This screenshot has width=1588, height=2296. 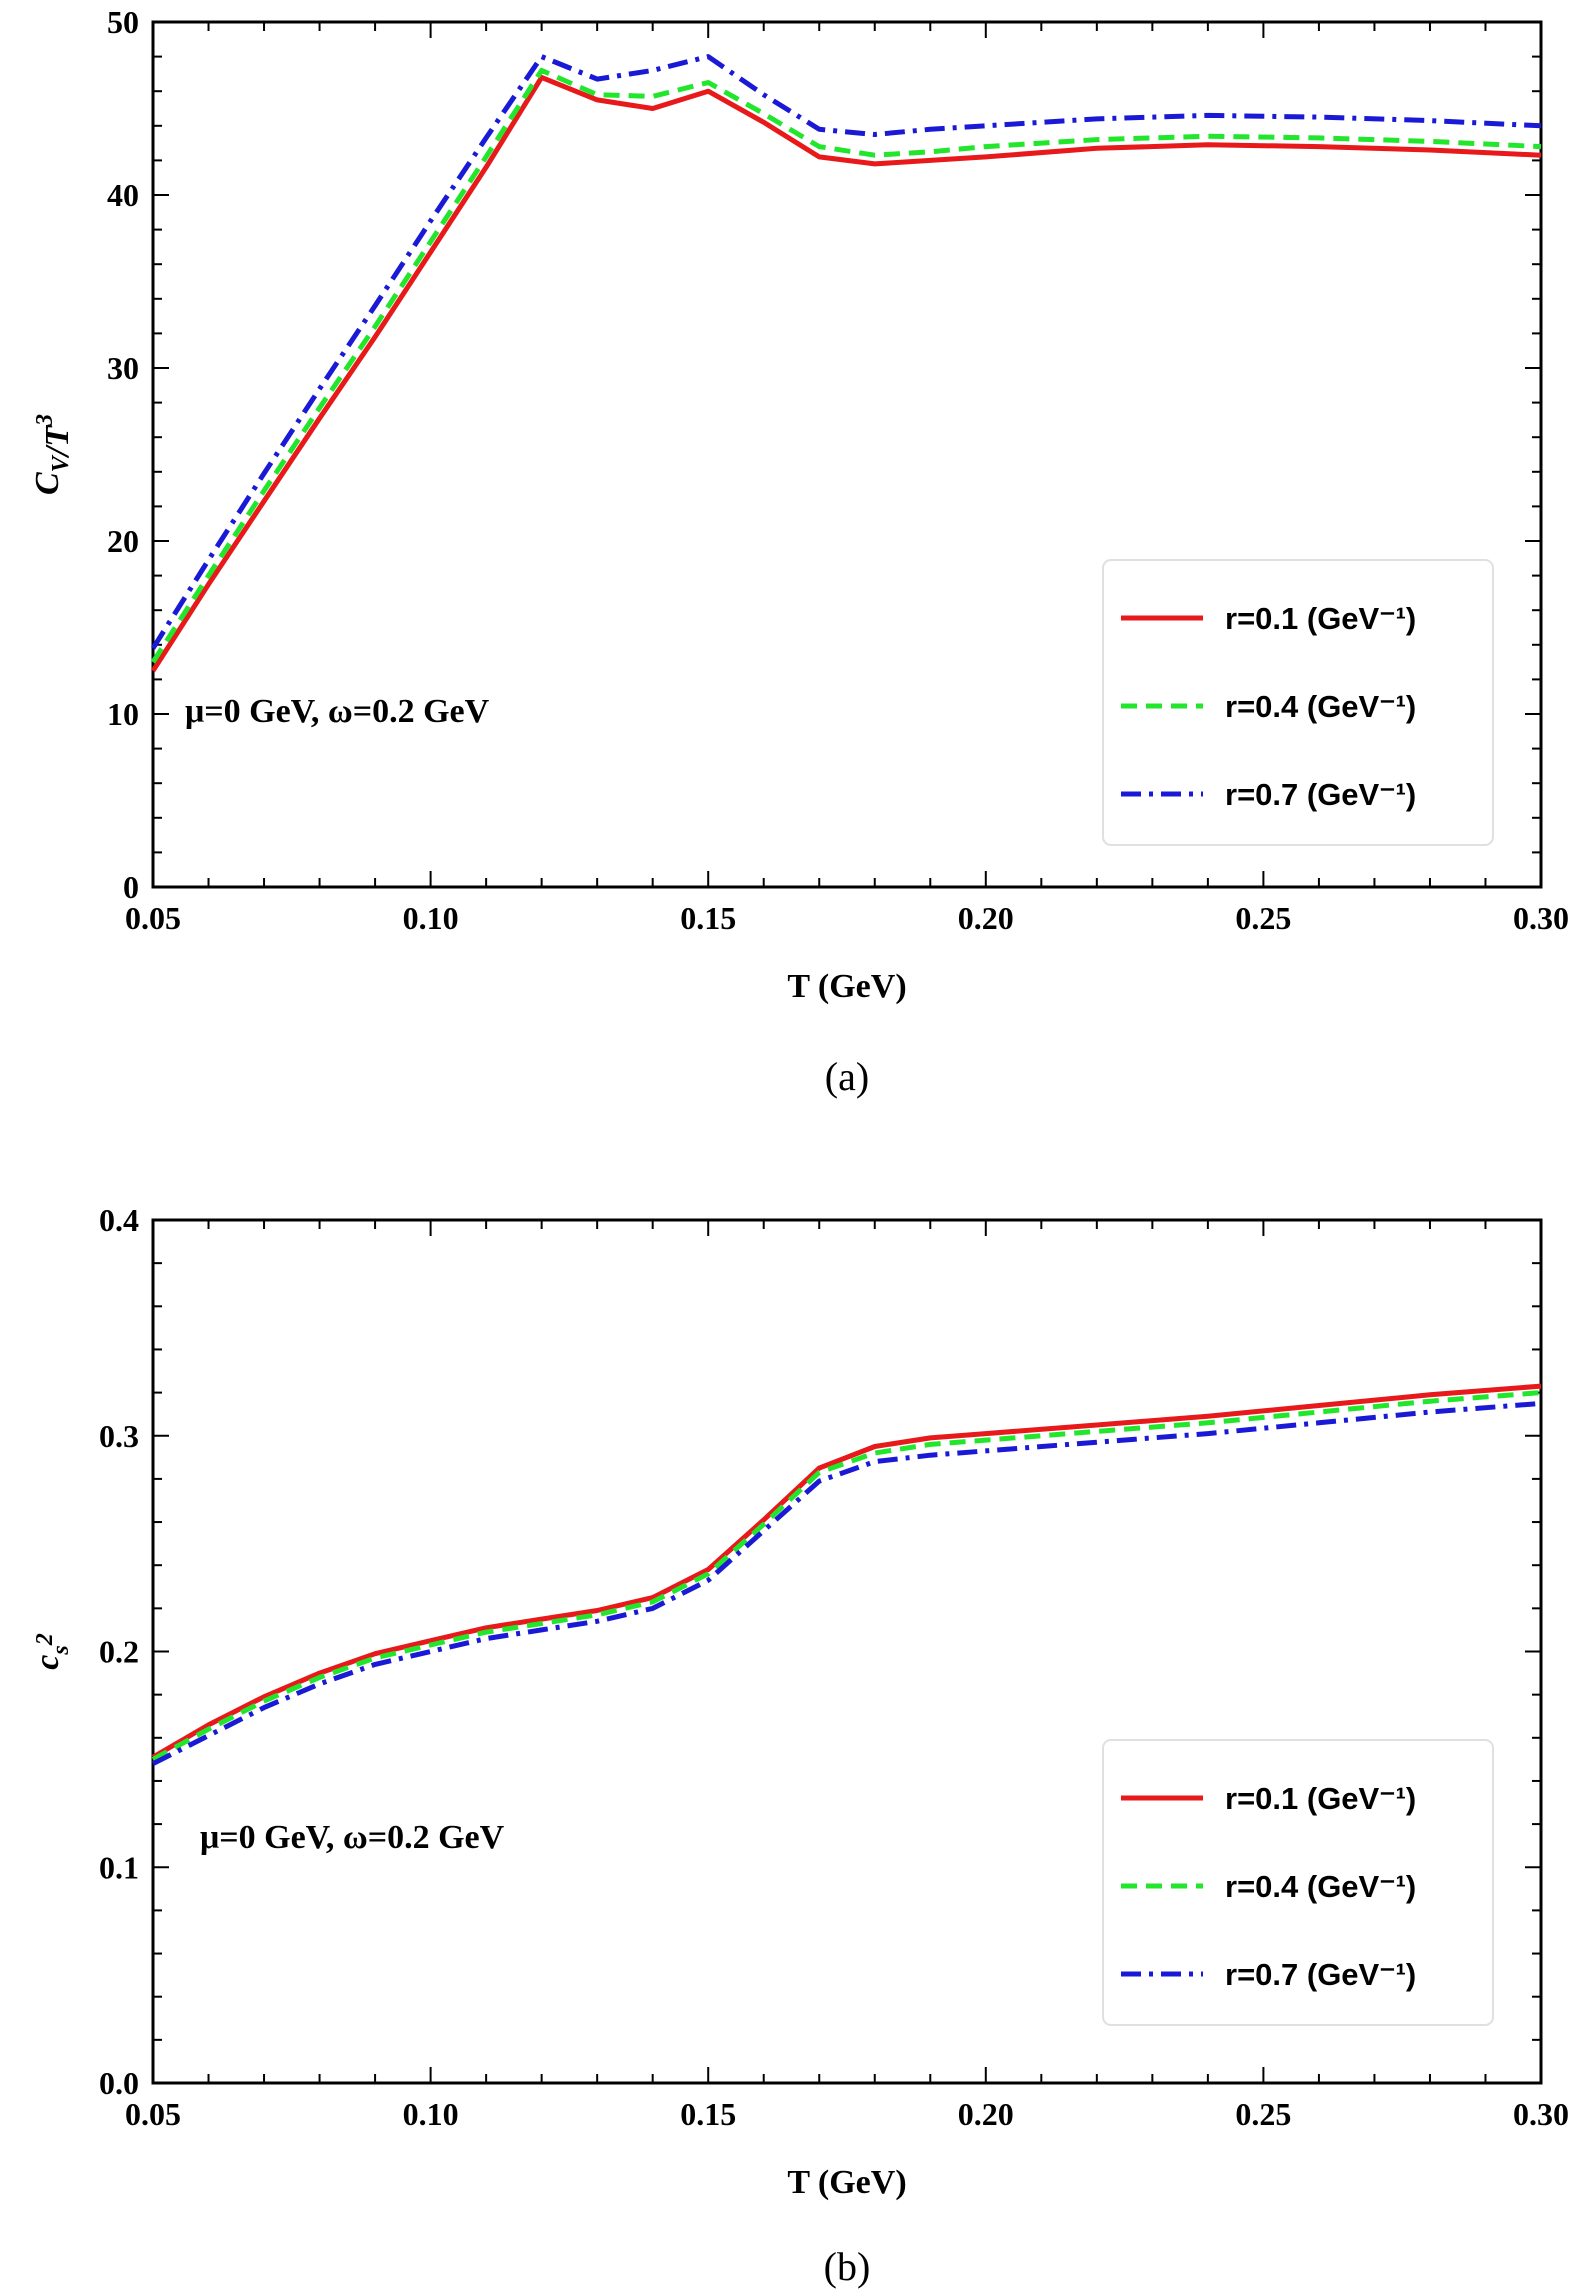 I want to click on y-tick-label: 0.1, so click(x=119, y=1867).